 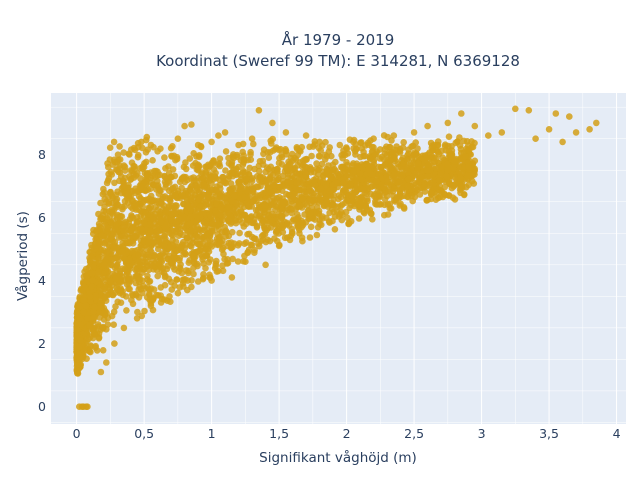 I want to click on y-tick-label: 4, so click(x=42, y=280).